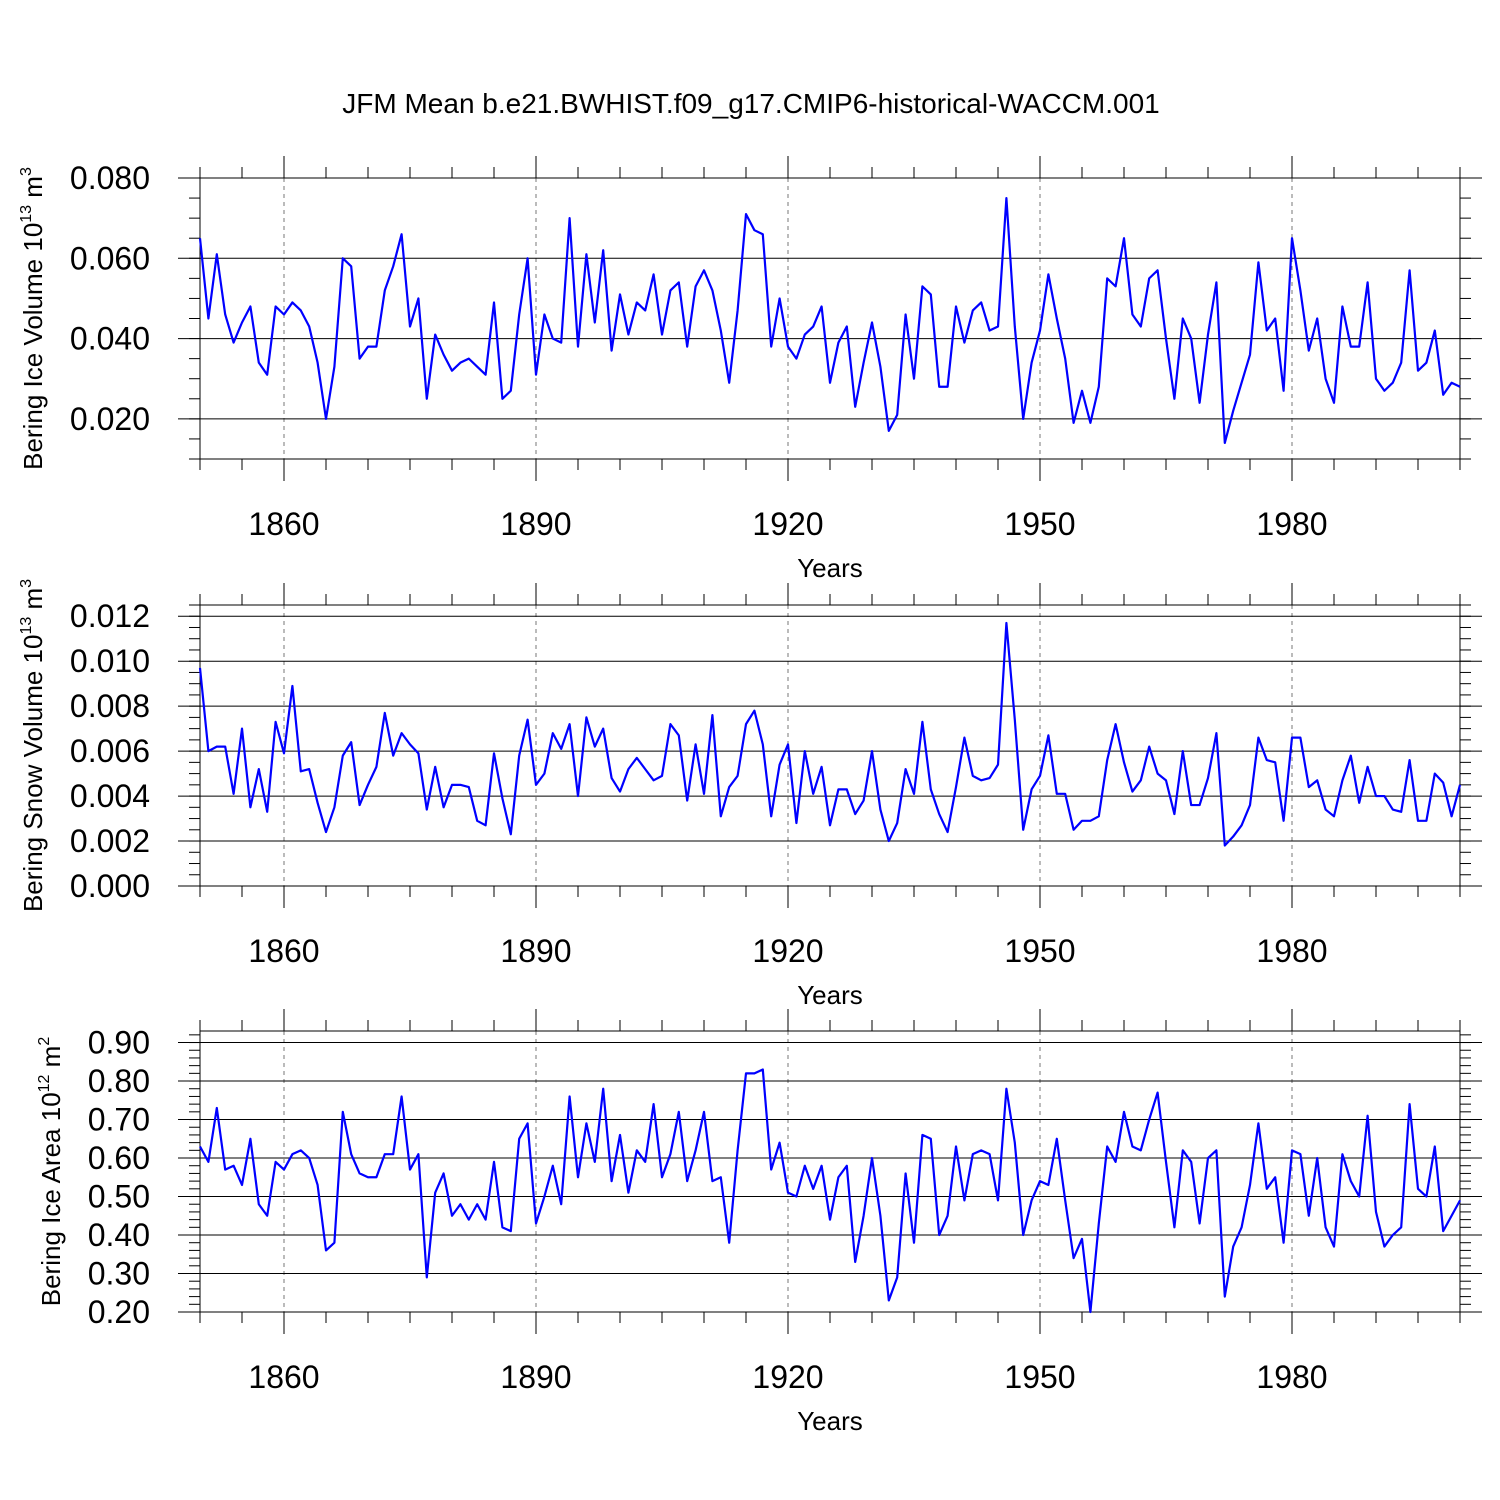 Image resolution: width=1500 pixels, height=1500 pixels. Describe the element at coordinates (110, 616) in the screenshot. I see `y-tick-label: 0.012` at that location.